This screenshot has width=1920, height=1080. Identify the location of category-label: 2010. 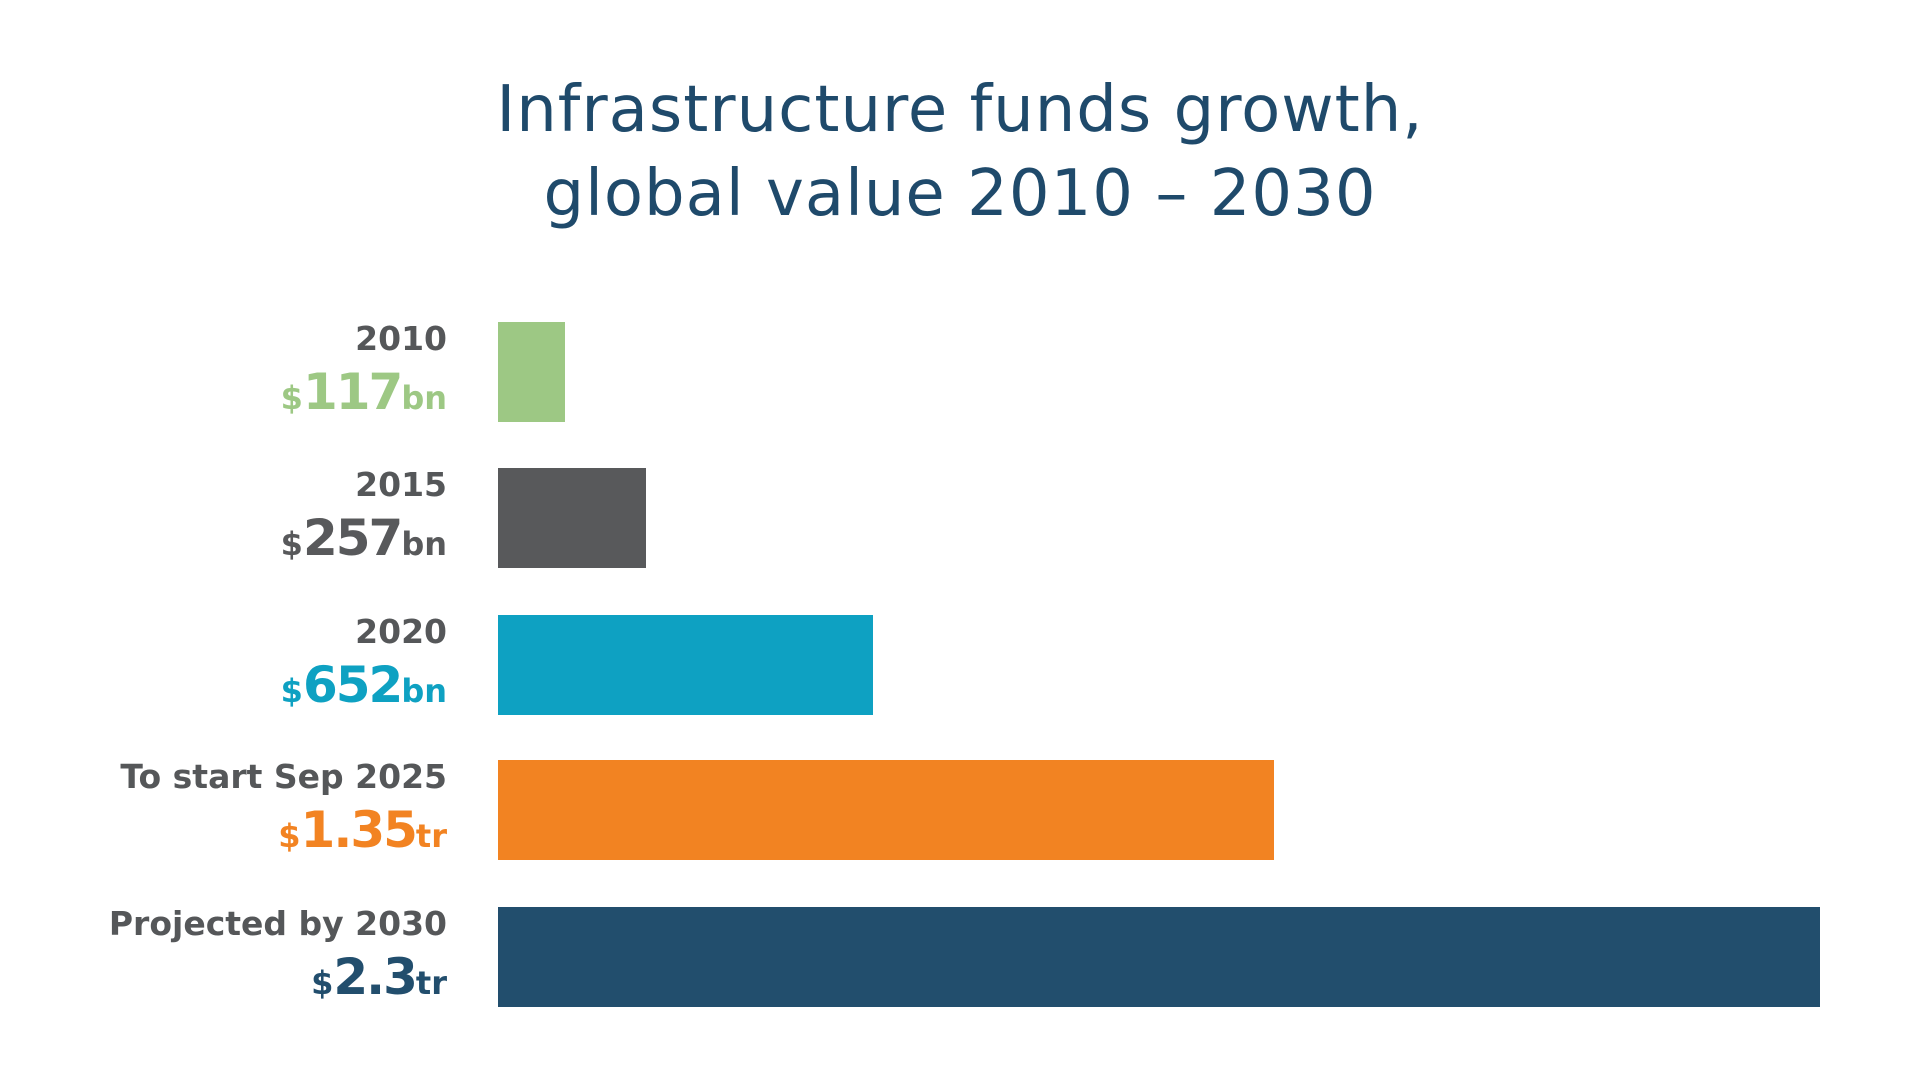
(401, 338).